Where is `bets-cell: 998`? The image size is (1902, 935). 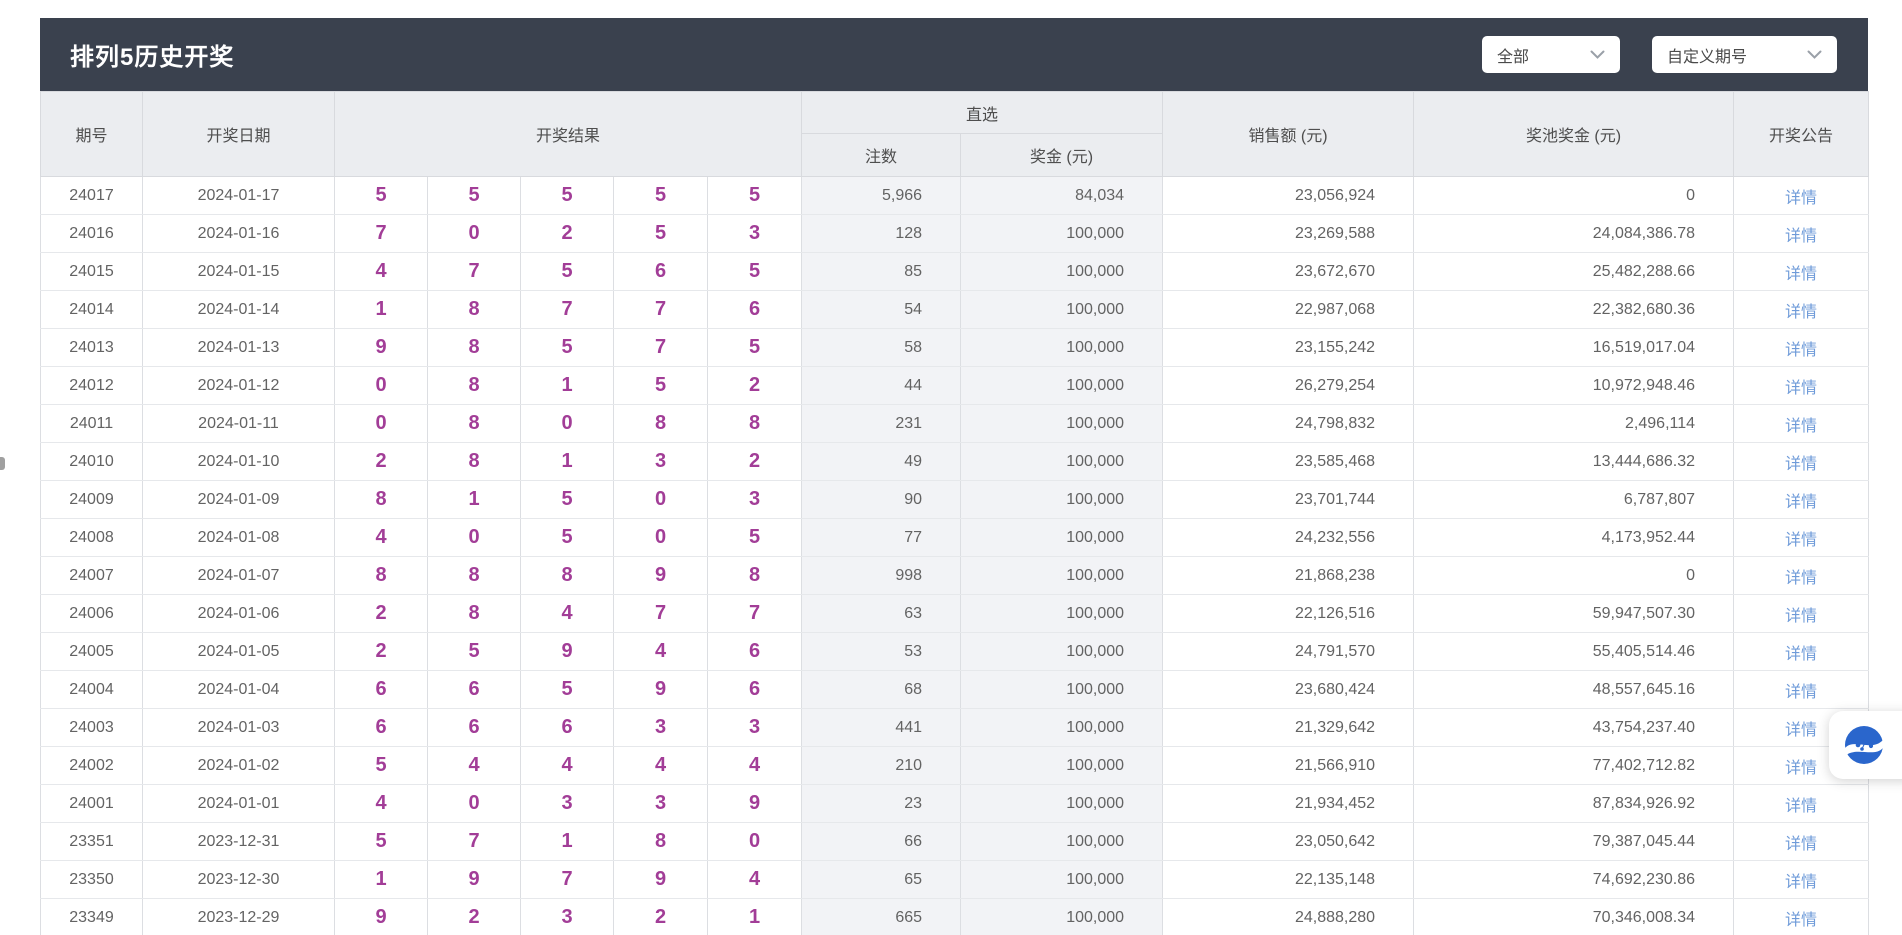 bets-cell: 998 is located at coordinates (881, 575).